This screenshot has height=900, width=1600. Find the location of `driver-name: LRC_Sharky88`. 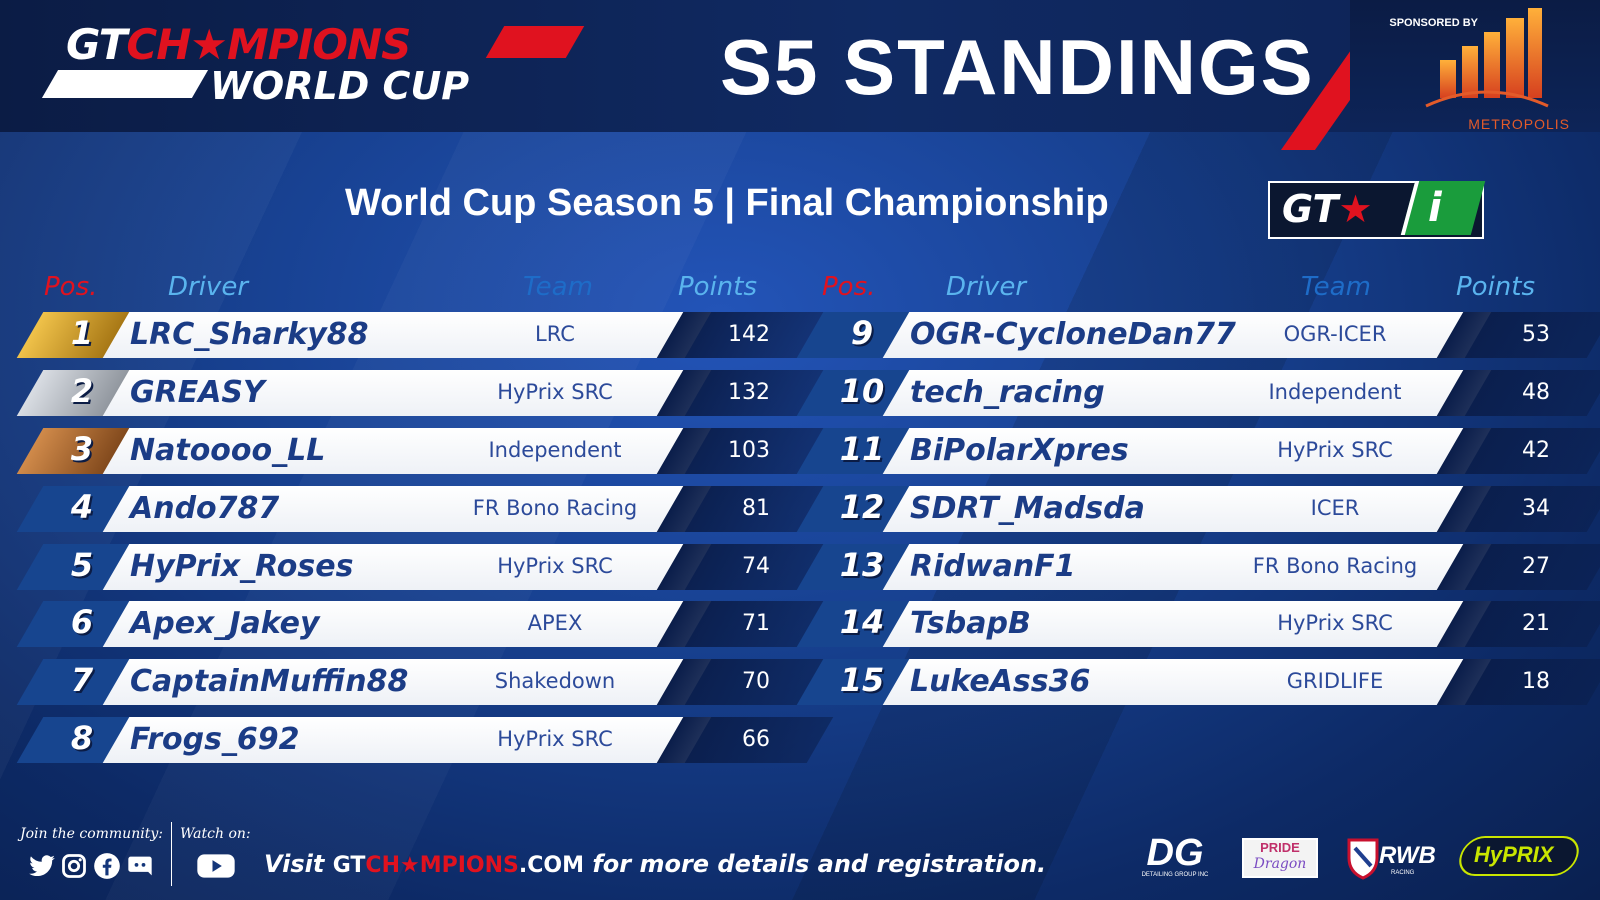

driver-name: LRC_Sharky88 is located at coordinates (249, 334).